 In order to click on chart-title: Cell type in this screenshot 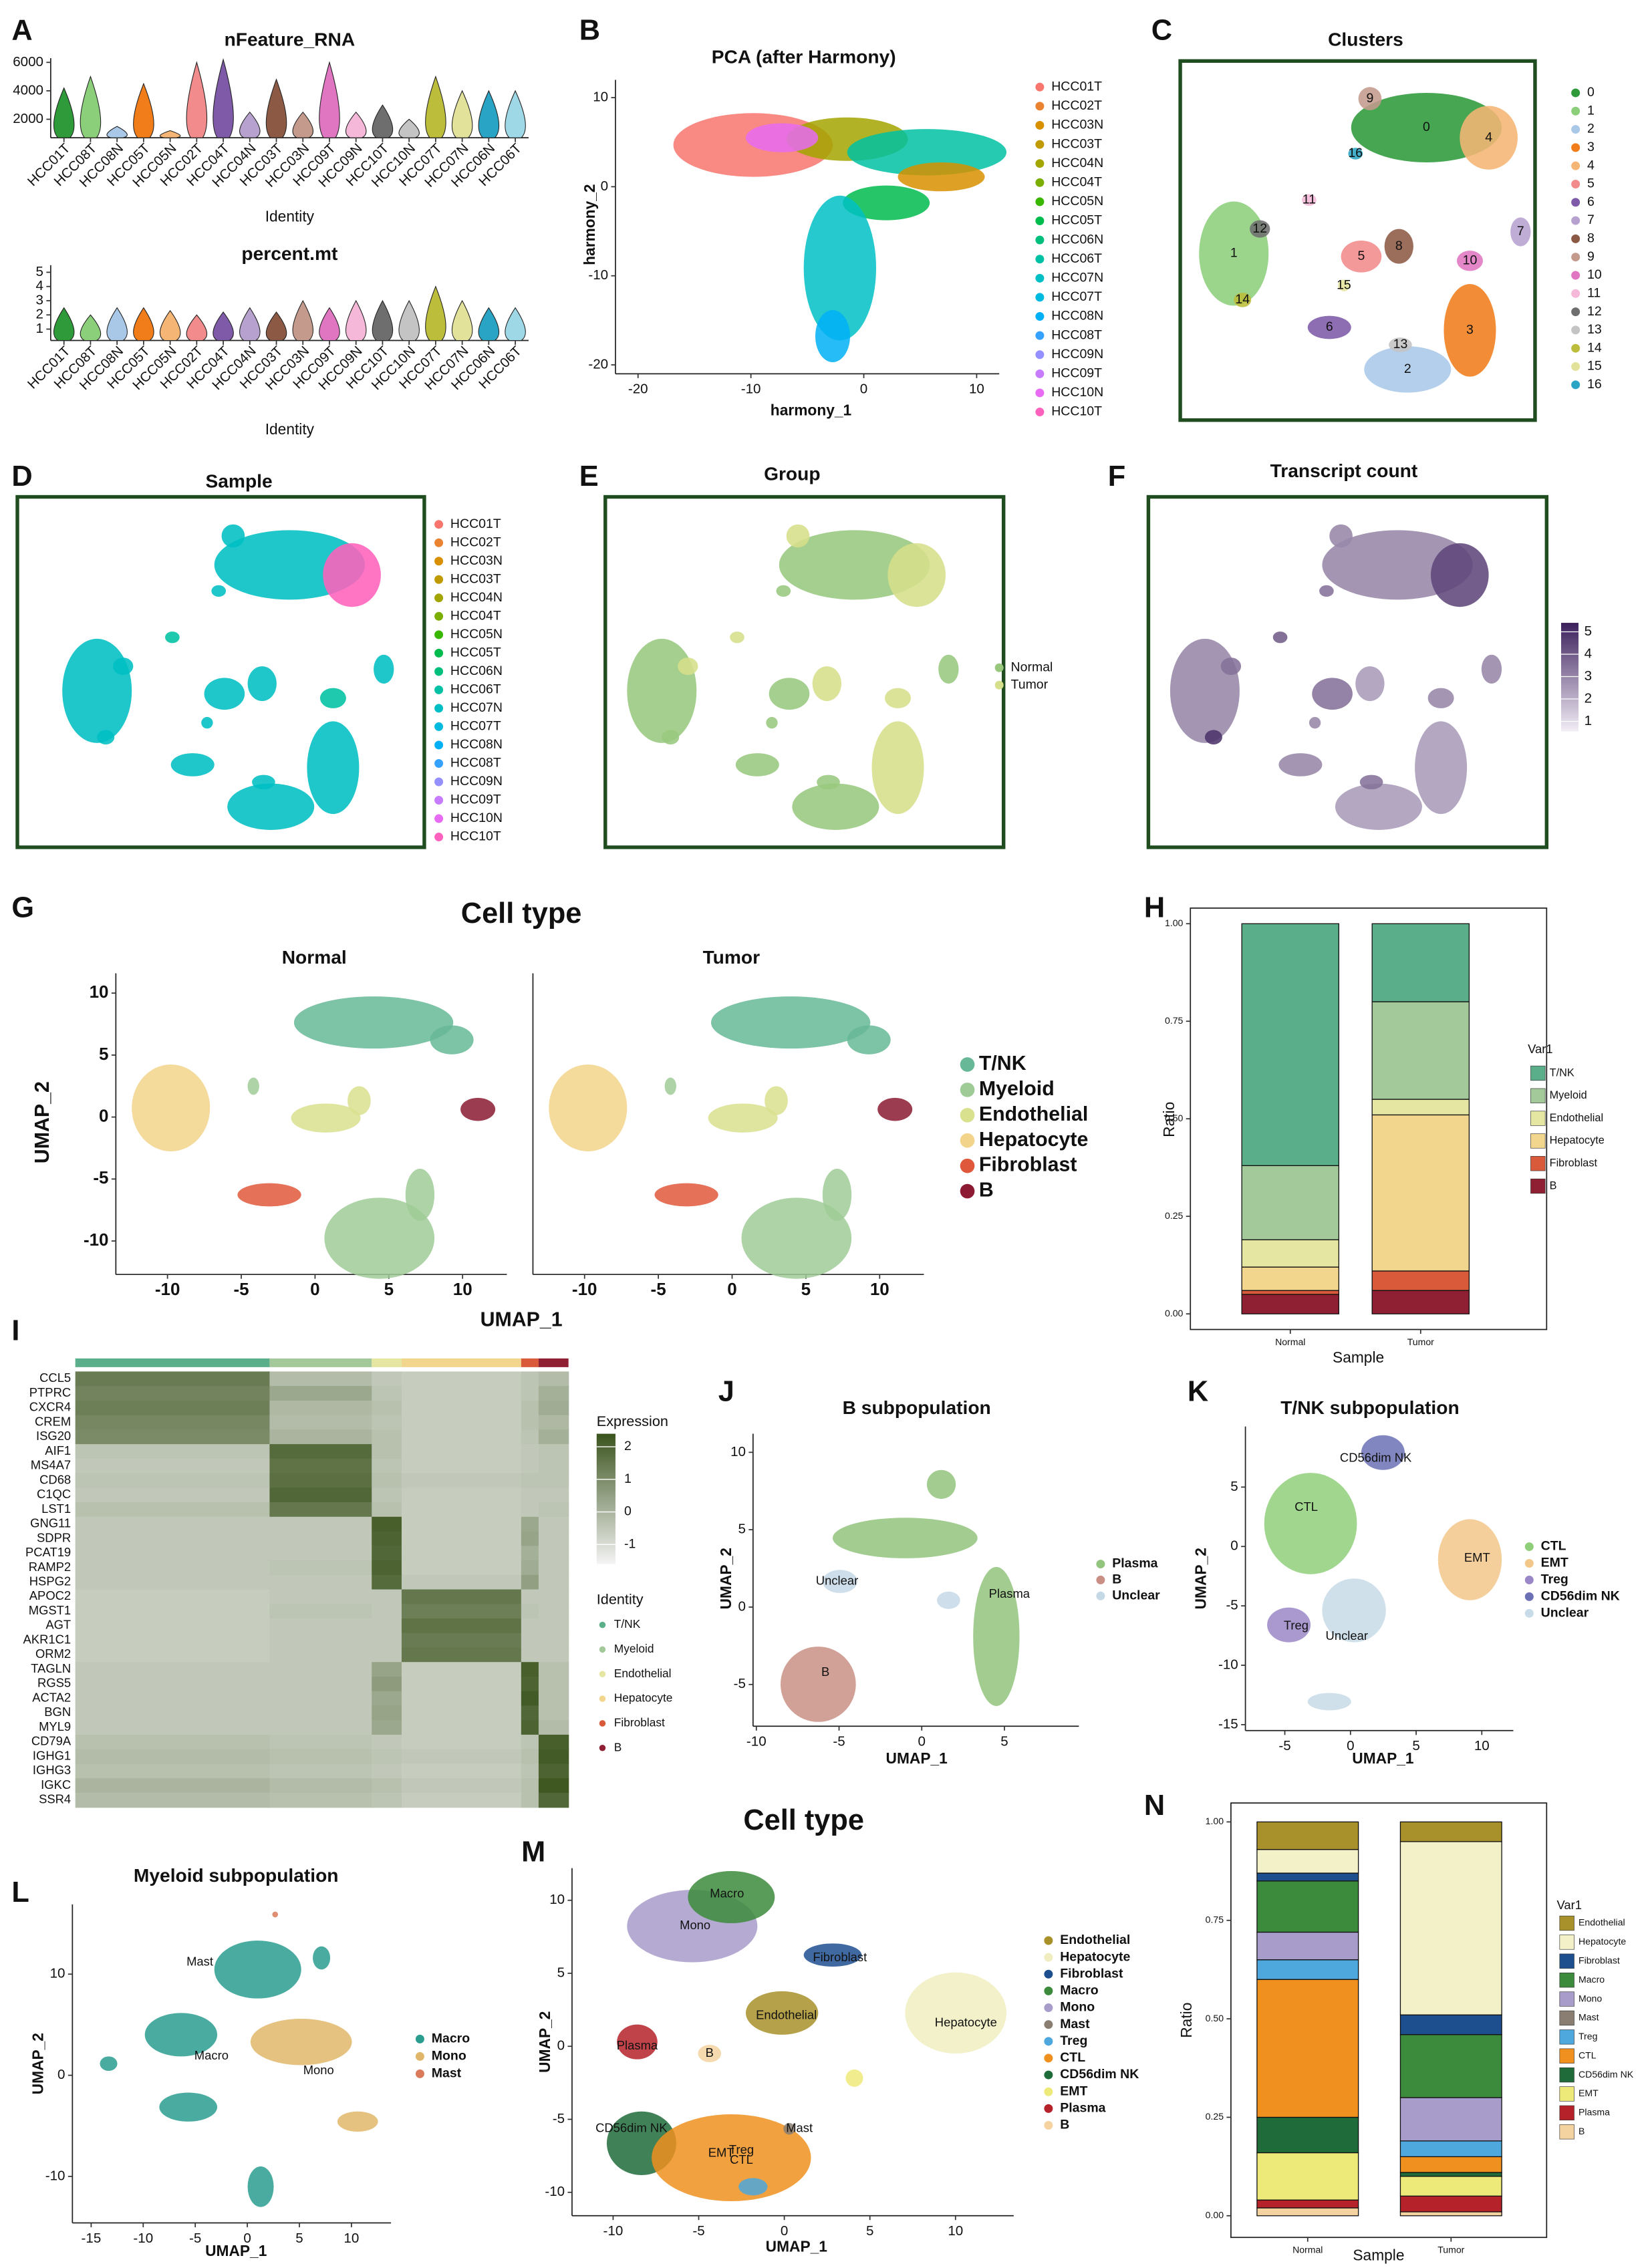, I will do `click(521, 913)`.